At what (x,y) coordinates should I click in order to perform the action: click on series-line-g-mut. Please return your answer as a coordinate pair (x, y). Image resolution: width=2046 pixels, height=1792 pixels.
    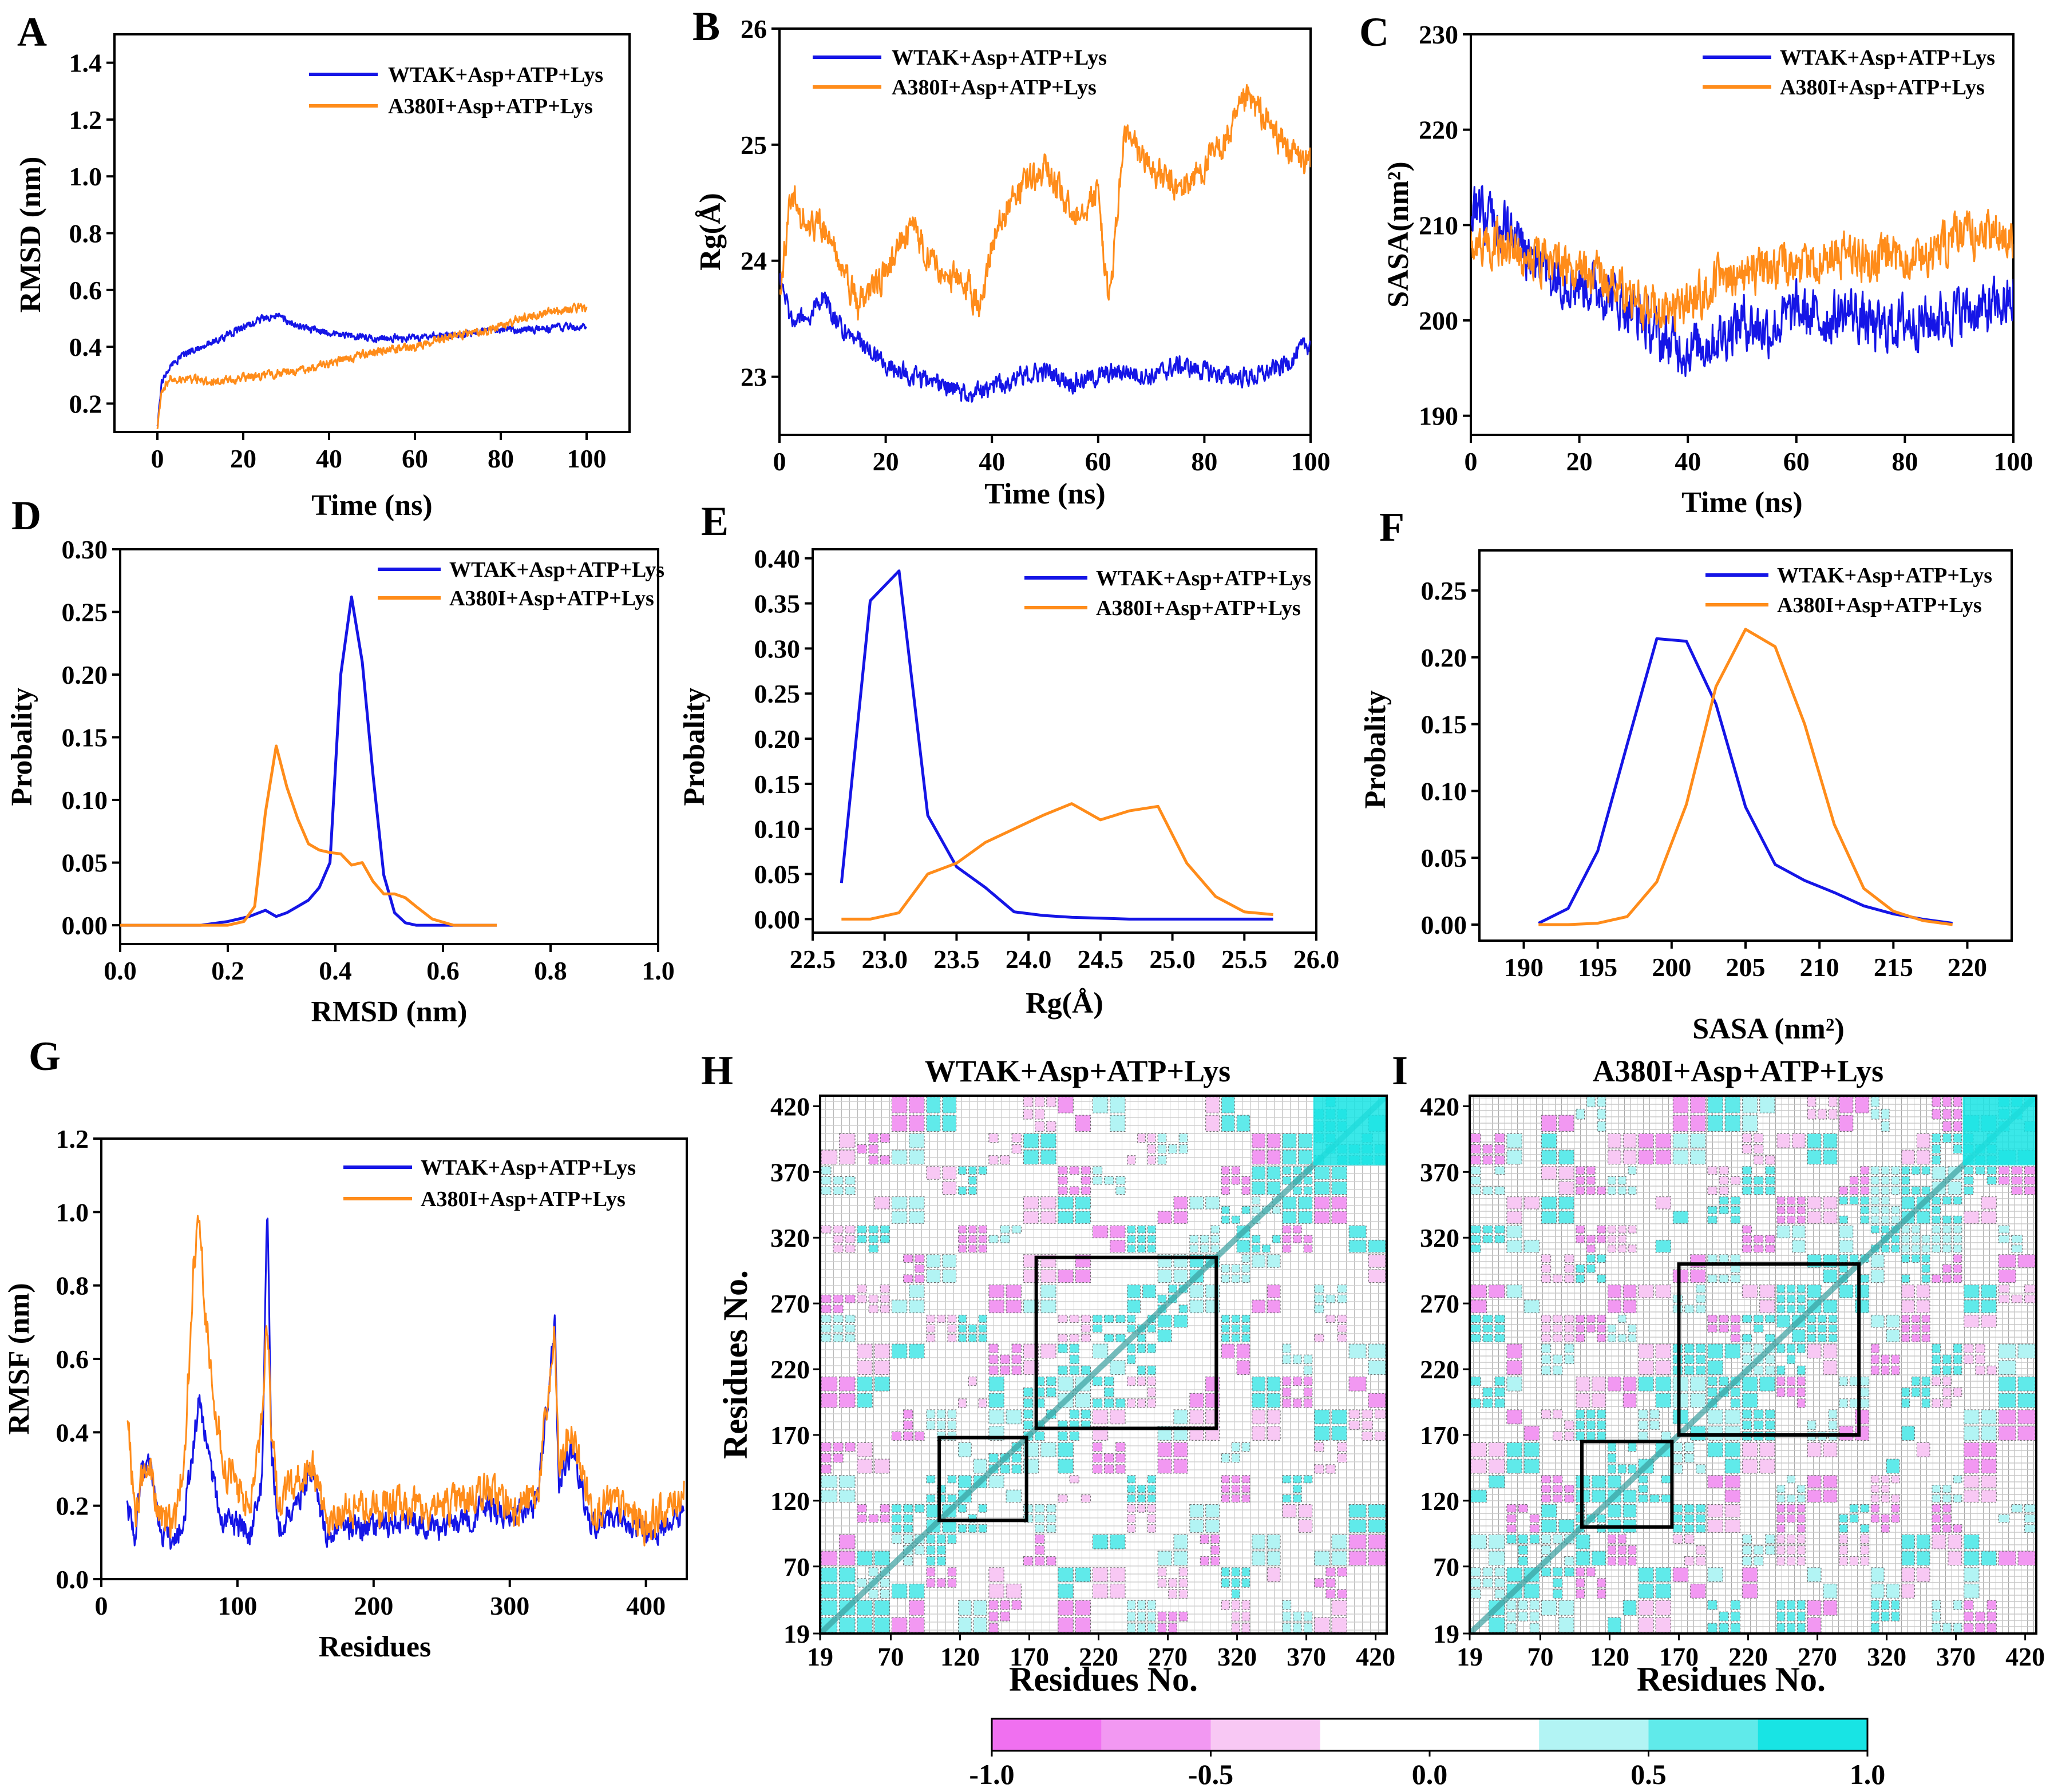
    Looking at the image, I should click on (405, 1381).